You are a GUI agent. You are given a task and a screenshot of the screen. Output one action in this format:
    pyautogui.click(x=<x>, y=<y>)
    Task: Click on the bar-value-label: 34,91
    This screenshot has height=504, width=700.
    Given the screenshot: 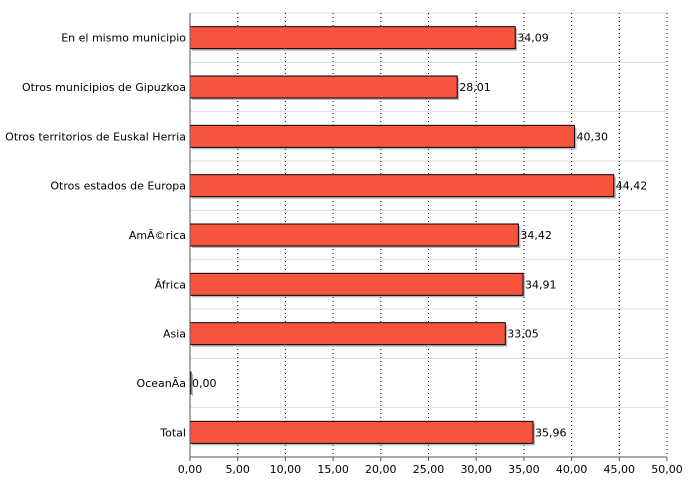 What is the action you would take?
    pyautogui.click(x=541, y=284)
    